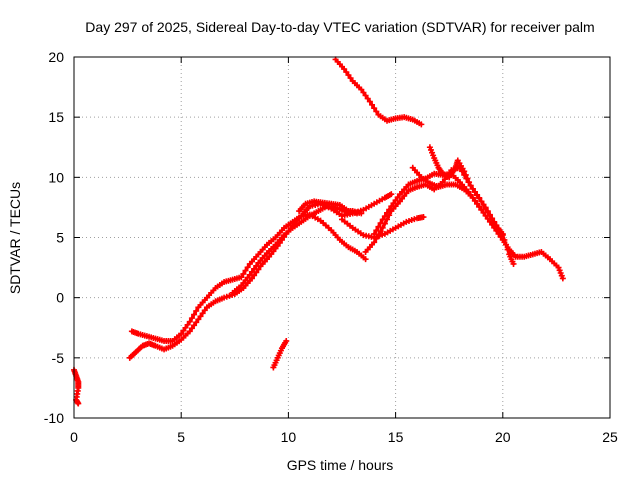 The image size is (640, 480). I want to click on series-track-t6, so click(383, 227).